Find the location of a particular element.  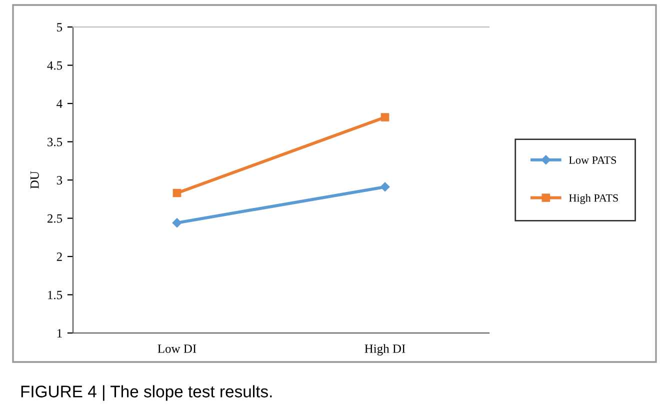

y-tick-label: 3 is located at coordinates (59, 180).